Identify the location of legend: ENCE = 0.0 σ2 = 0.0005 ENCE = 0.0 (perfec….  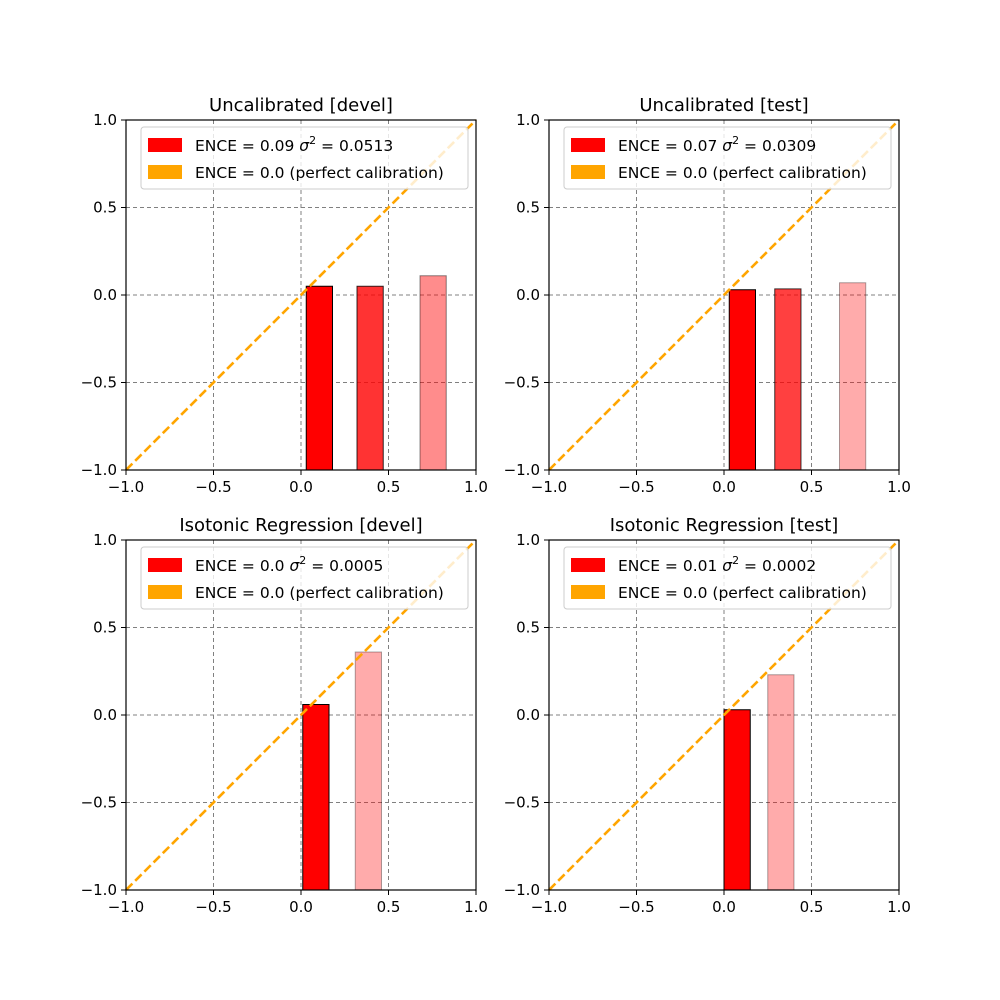
(304, 578).